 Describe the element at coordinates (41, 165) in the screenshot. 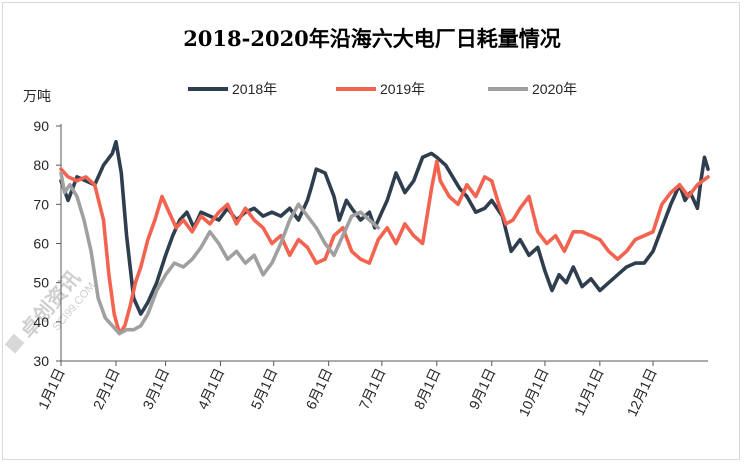

I see `y-tick-label: 80` at that location.